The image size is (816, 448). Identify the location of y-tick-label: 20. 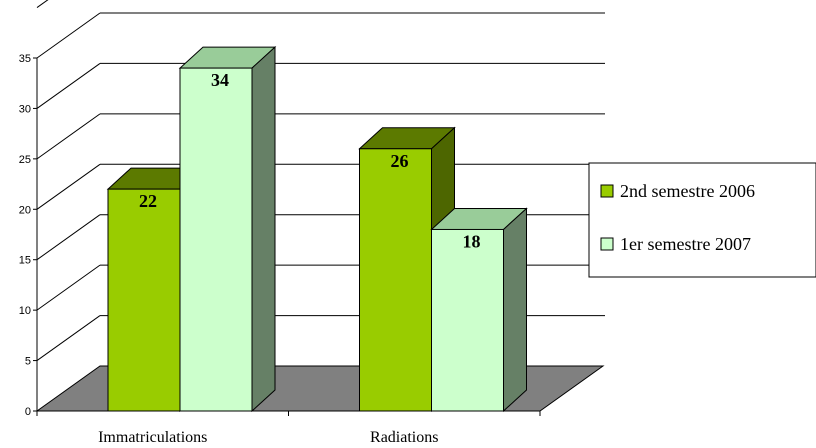
(25, 210).